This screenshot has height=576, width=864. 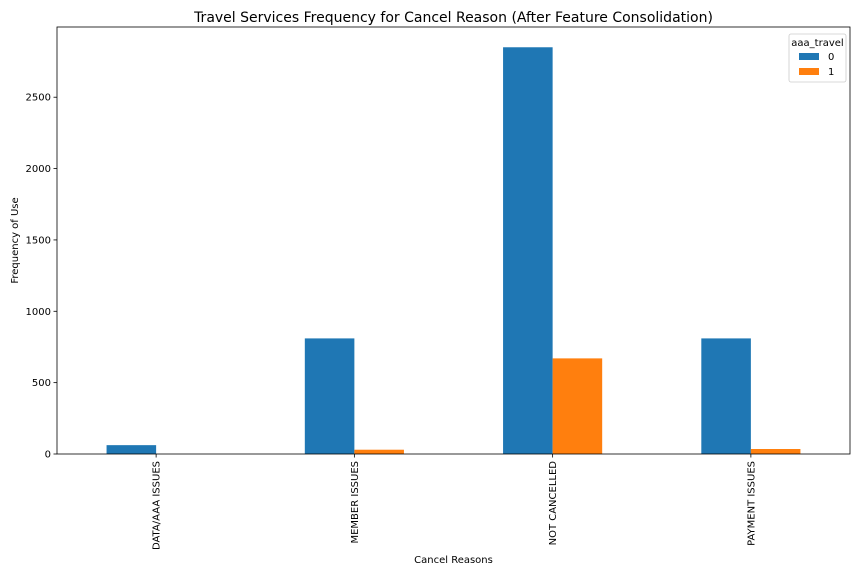 I want to click on legend-title: aaa_travel, so click(x=817, y=43).